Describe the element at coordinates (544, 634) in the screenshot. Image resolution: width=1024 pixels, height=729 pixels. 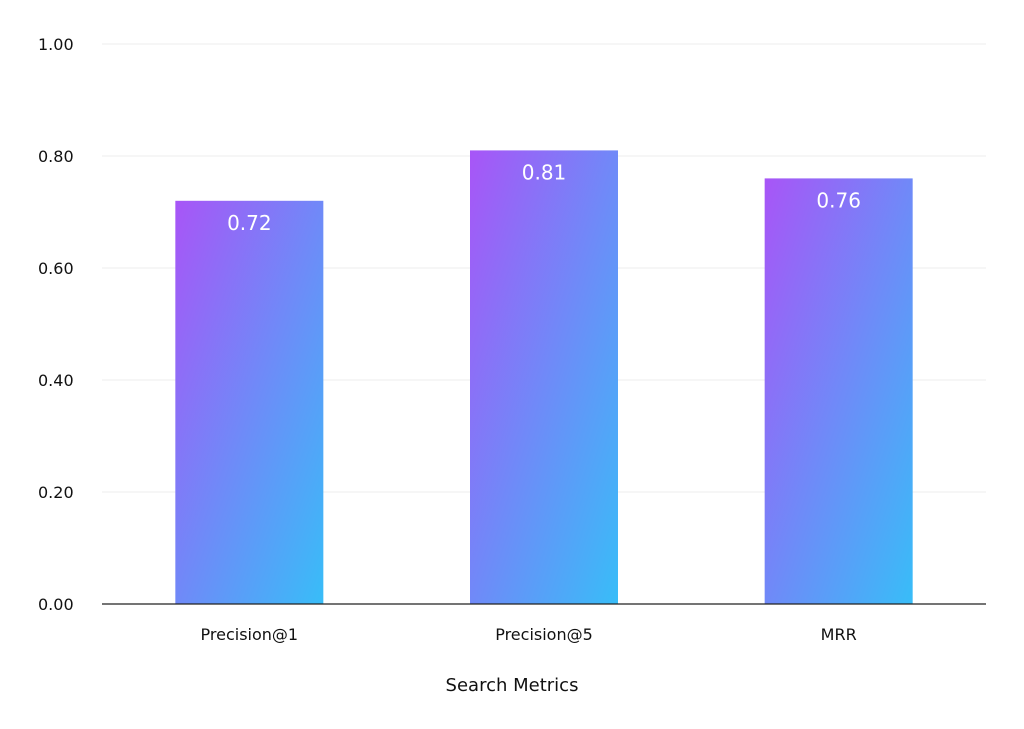
I see `x-category-label: Precision@5` at that location.